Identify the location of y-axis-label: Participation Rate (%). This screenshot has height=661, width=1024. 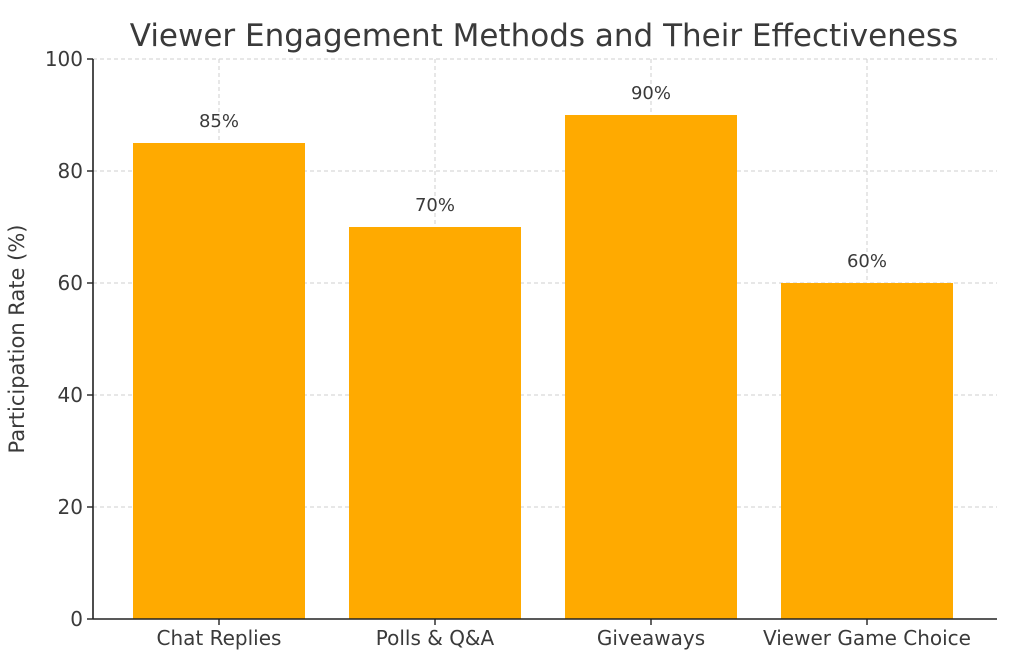
(17, 339).